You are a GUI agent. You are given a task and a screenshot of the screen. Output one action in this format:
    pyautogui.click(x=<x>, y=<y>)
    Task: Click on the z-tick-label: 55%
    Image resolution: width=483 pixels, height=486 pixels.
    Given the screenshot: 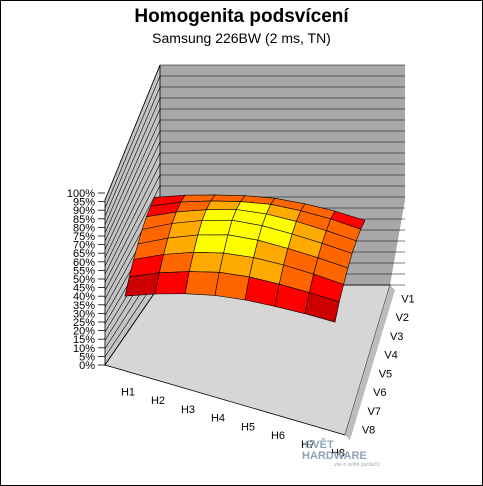 What is the action you would take?
    pyautogui.click(x=84, y=271)
    